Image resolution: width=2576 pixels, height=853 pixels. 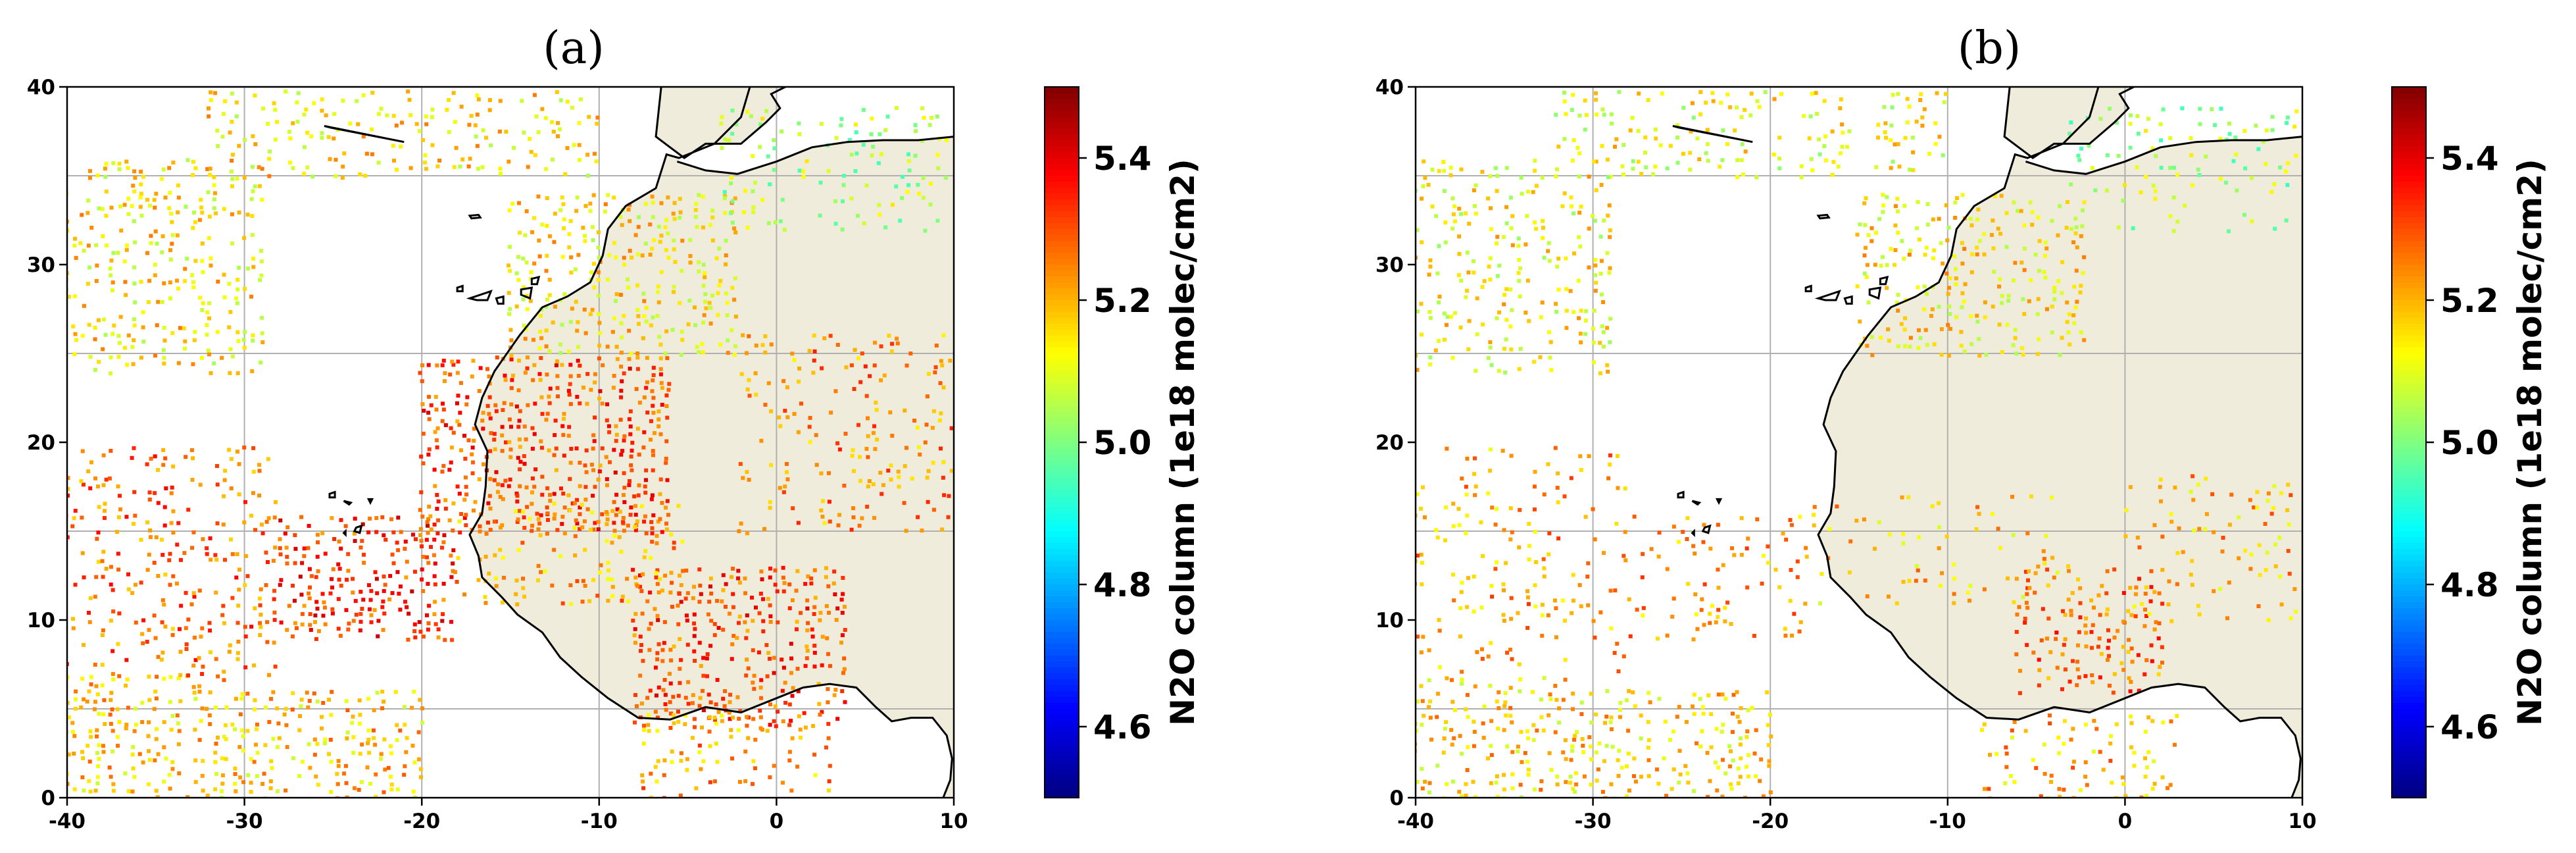 I want to click on x-tick-label: -40, so click(x=67, y=821).